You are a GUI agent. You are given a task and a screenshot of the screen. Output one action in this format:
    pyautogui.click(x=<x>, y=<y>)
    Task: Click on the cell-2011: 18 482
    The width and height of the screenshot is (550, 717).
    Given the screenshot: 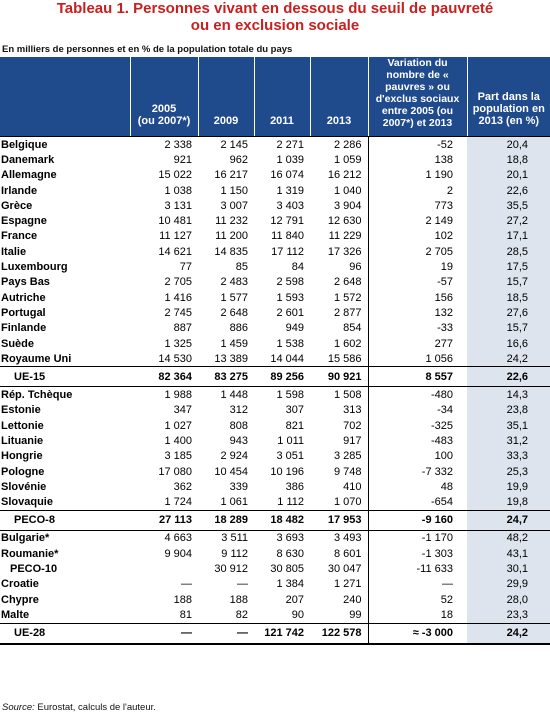 What is the action you would take?
    pyautogui.click(x=282, y=520)
    